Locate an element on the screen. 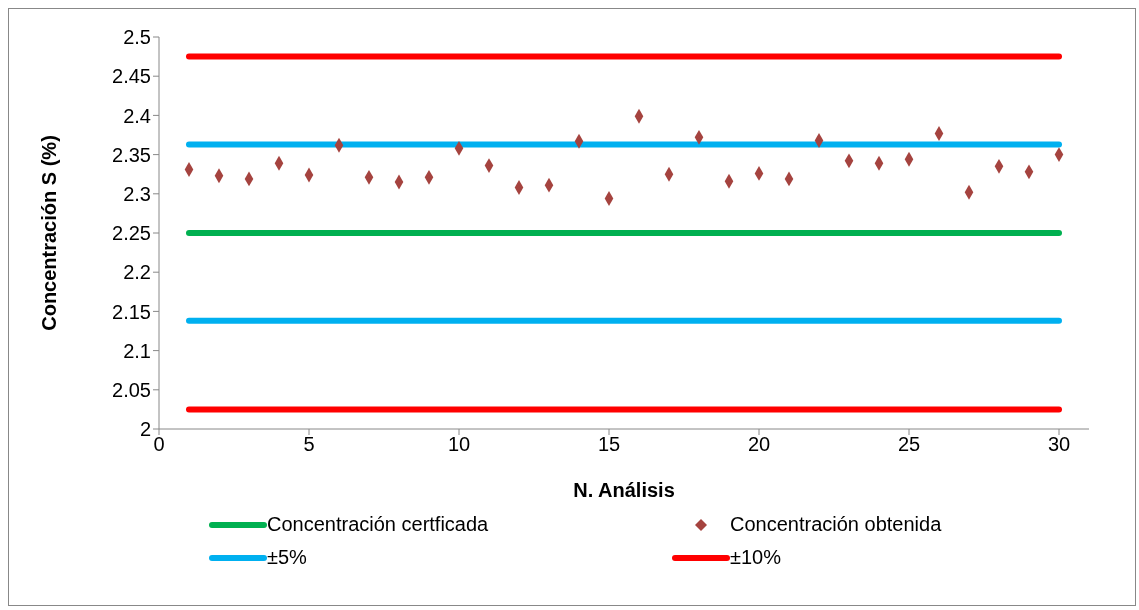  y-tick-label: 2.5 is located at coordinates (137, 37).